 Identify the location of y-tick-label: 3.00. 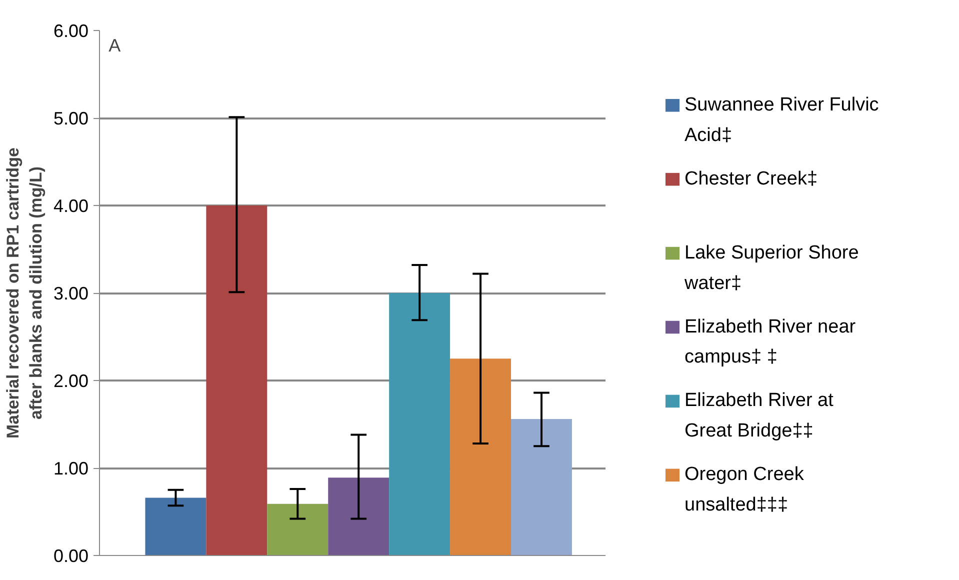
(71, 294).